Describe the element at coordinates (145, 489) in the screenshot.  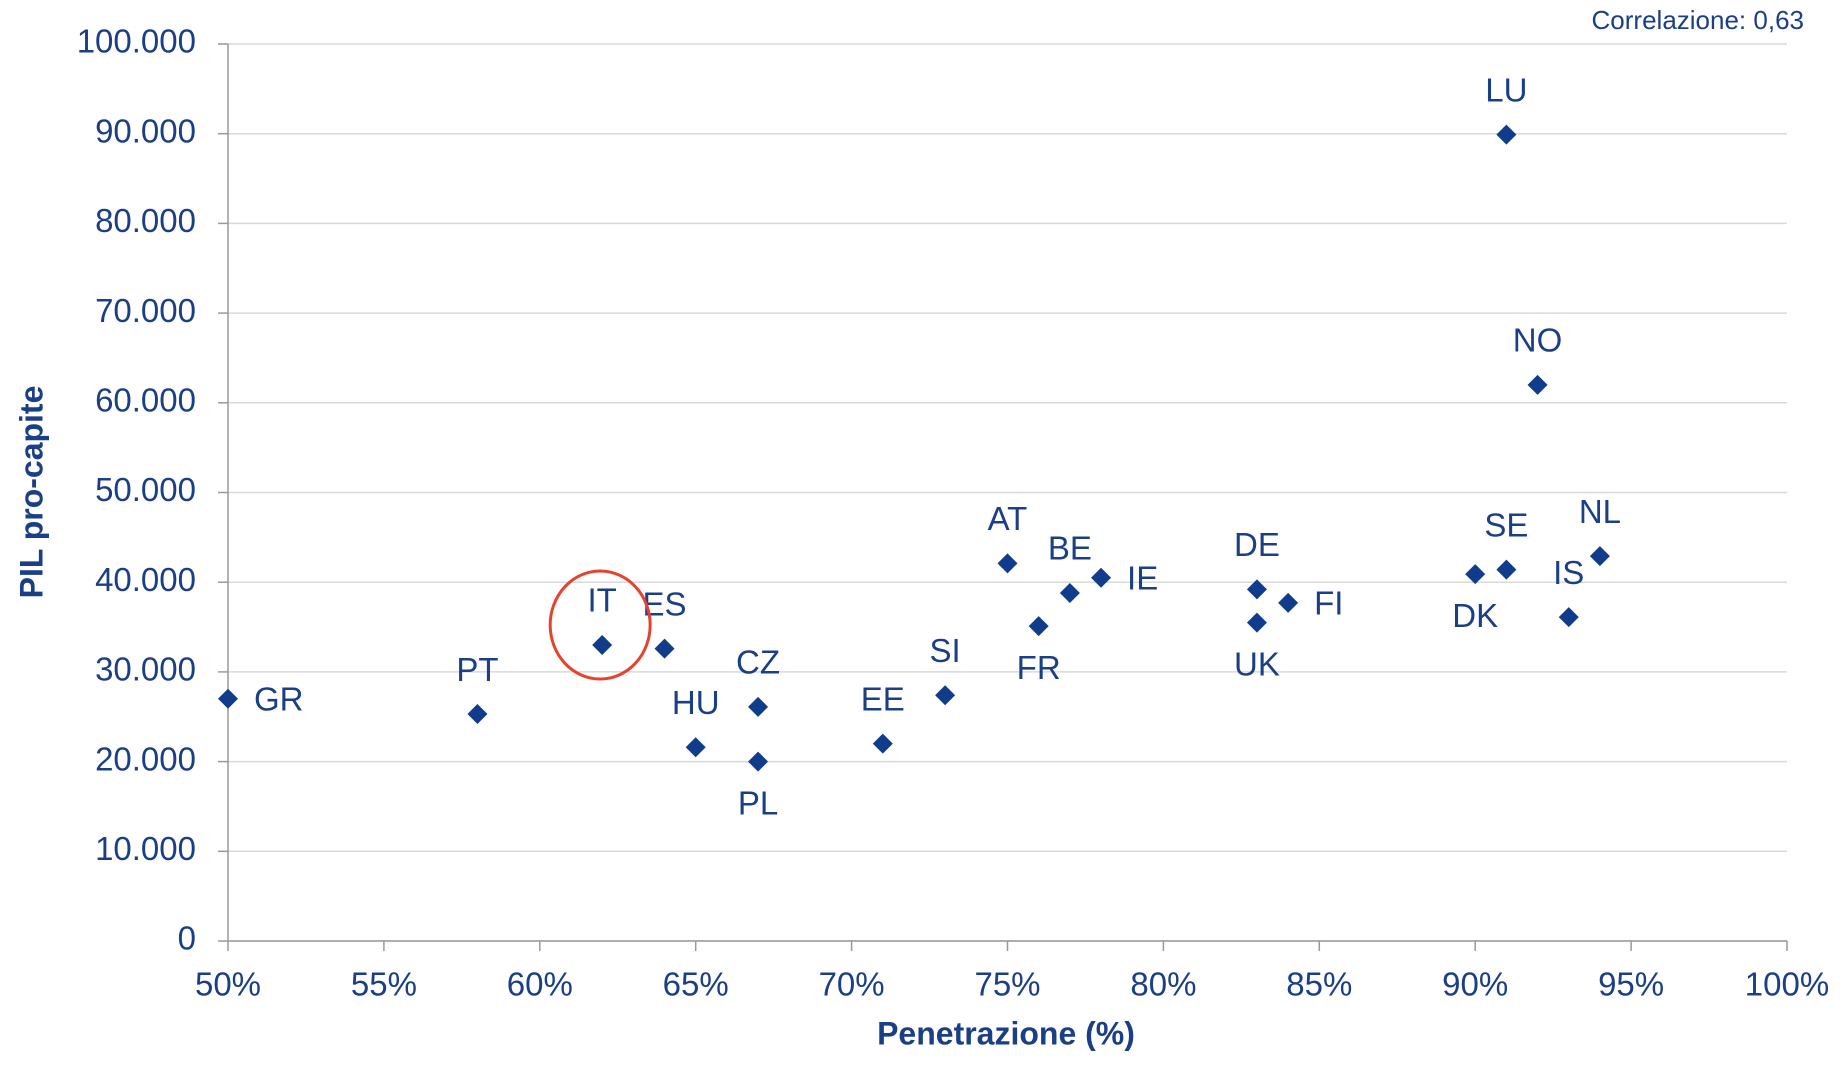
I see `y-tick-label: 50.000` at that location.